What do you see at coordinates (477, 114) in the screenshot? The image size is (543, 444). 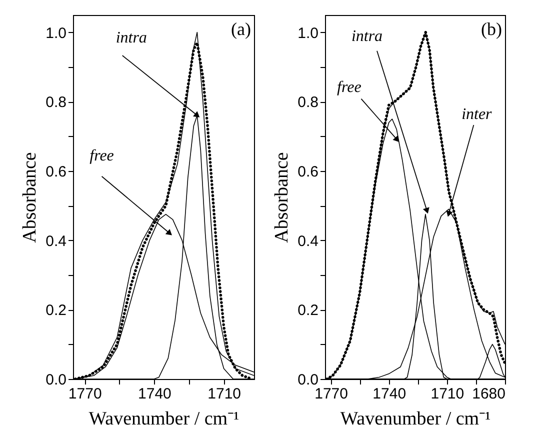 I see `annotation: inter` at bounding box center [477, 114].